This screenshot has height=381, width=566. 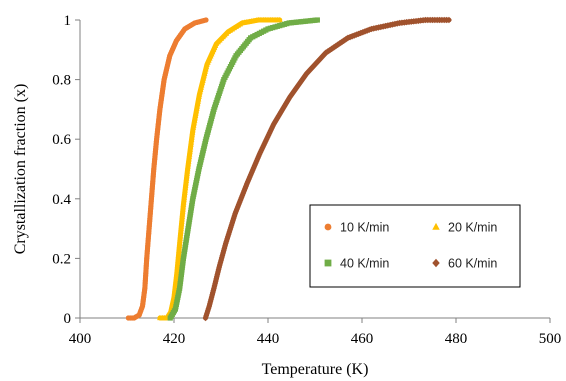 I want to click on x-tick-label: 440, so click(x=268, y=339).